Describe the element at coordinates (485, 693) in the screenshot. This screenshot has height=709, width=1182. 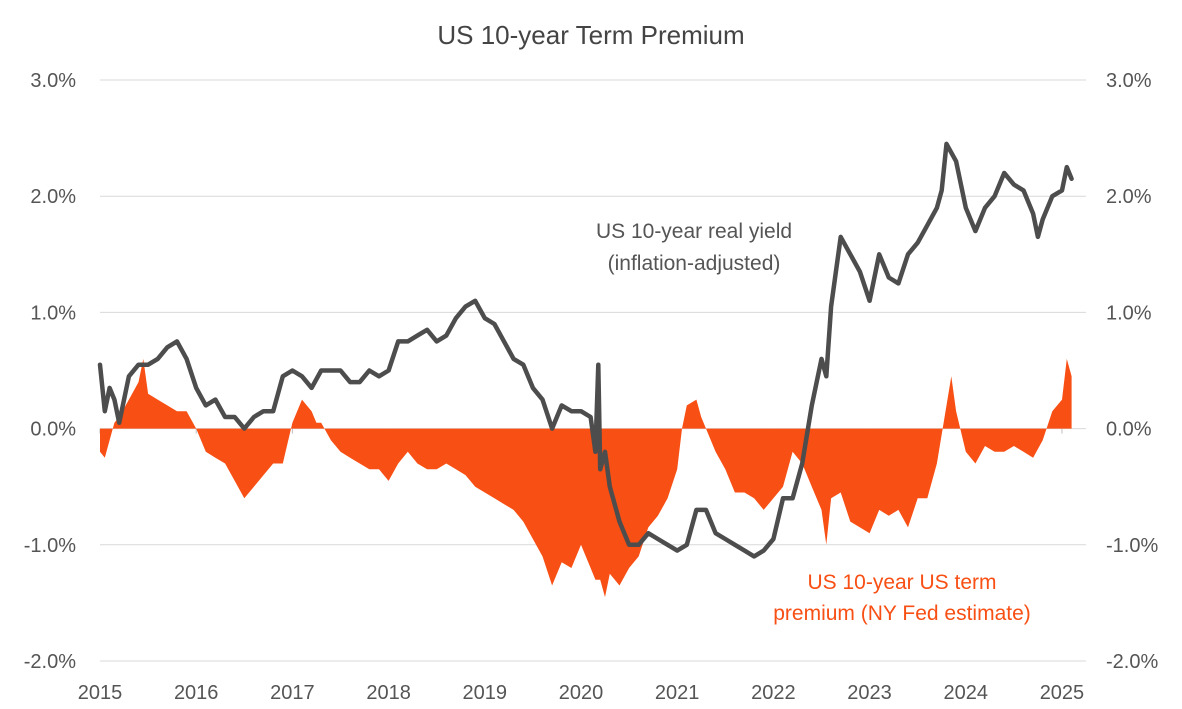
I see `x-tick-label: 2019` at that location.